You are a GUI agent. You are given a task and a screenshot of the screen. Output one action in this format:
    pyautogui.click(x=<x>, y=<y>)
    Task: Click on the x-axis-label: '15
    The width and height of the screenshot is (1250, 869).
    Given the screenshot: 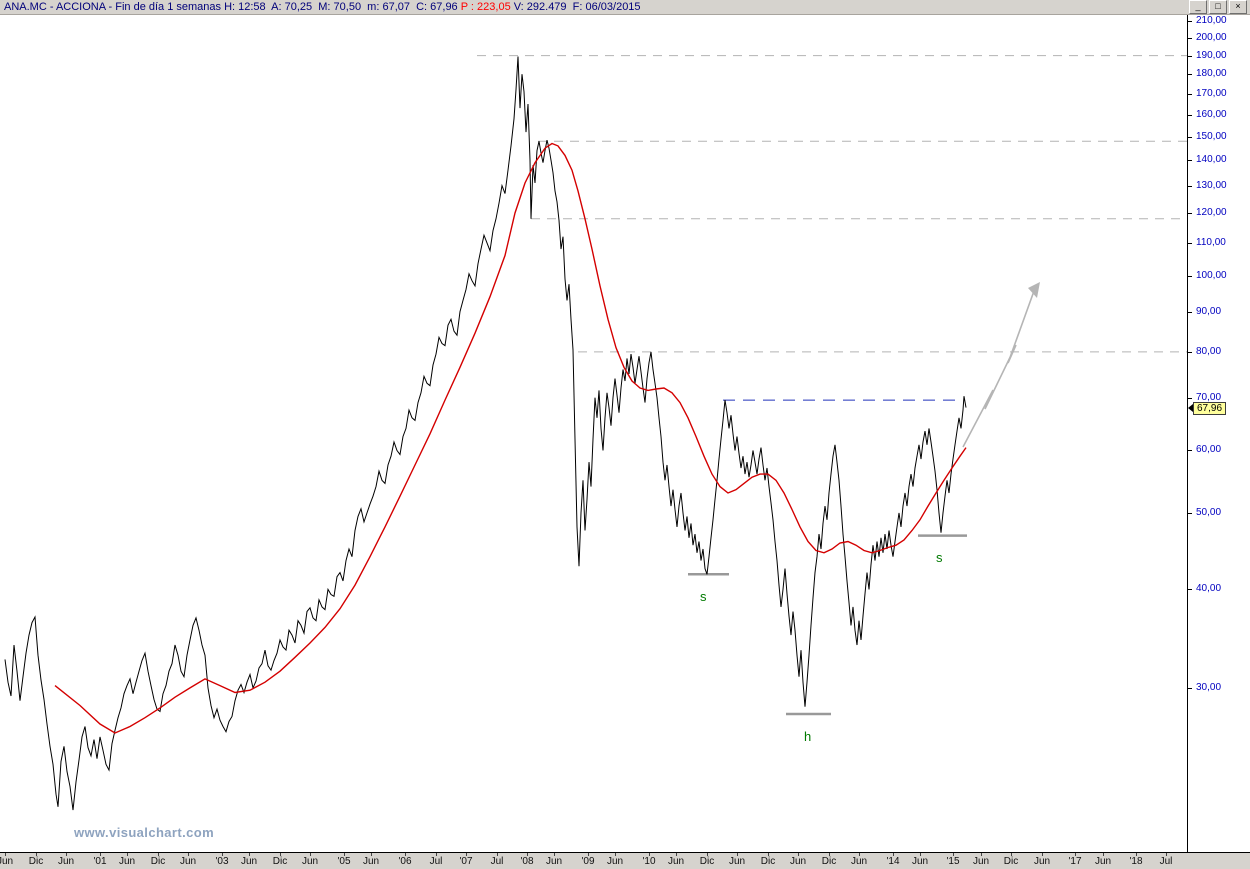 What is the action you would take?
    pyautogui.click(x=953, y=861)
    